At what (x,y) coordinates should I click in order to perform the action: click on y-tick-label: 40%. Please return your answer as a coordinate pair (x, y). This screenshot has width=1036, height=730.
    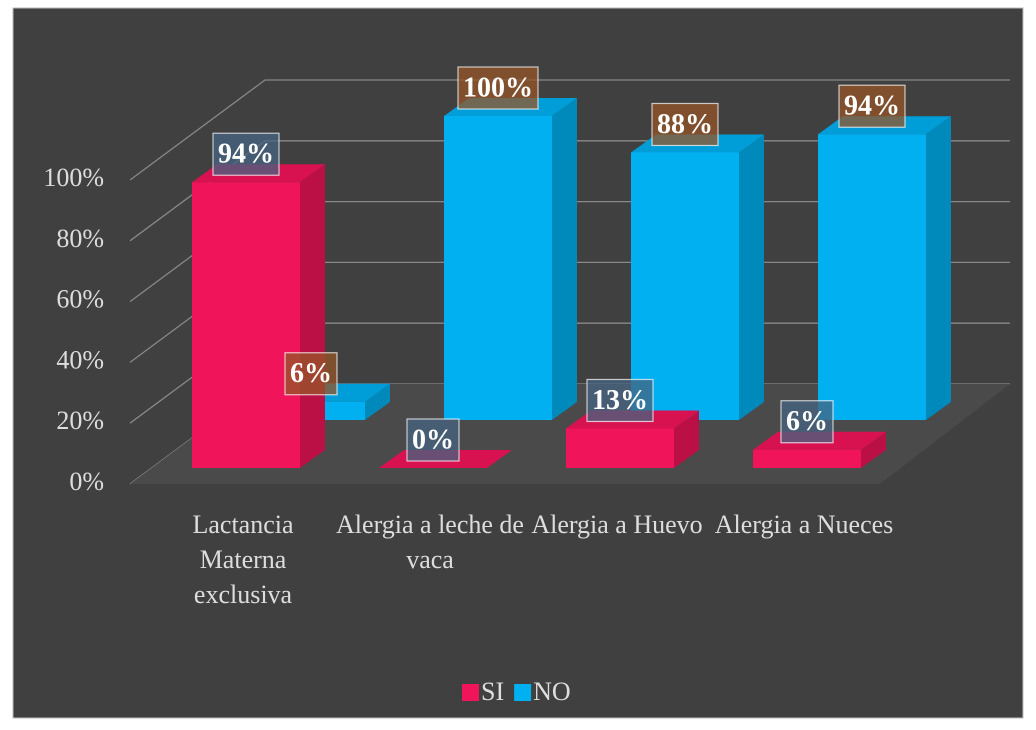
    Looking at the image, I should click on (80, 359).